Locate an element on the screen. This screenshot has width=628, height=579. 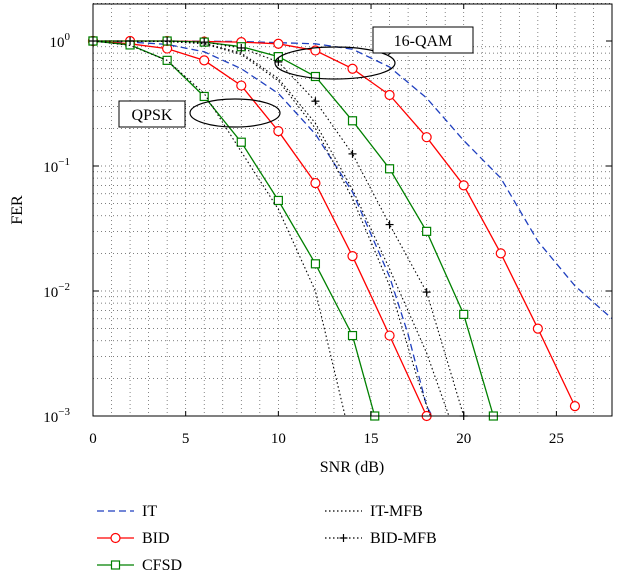
legend-item-it: IT is located at coordinates (127, 511).